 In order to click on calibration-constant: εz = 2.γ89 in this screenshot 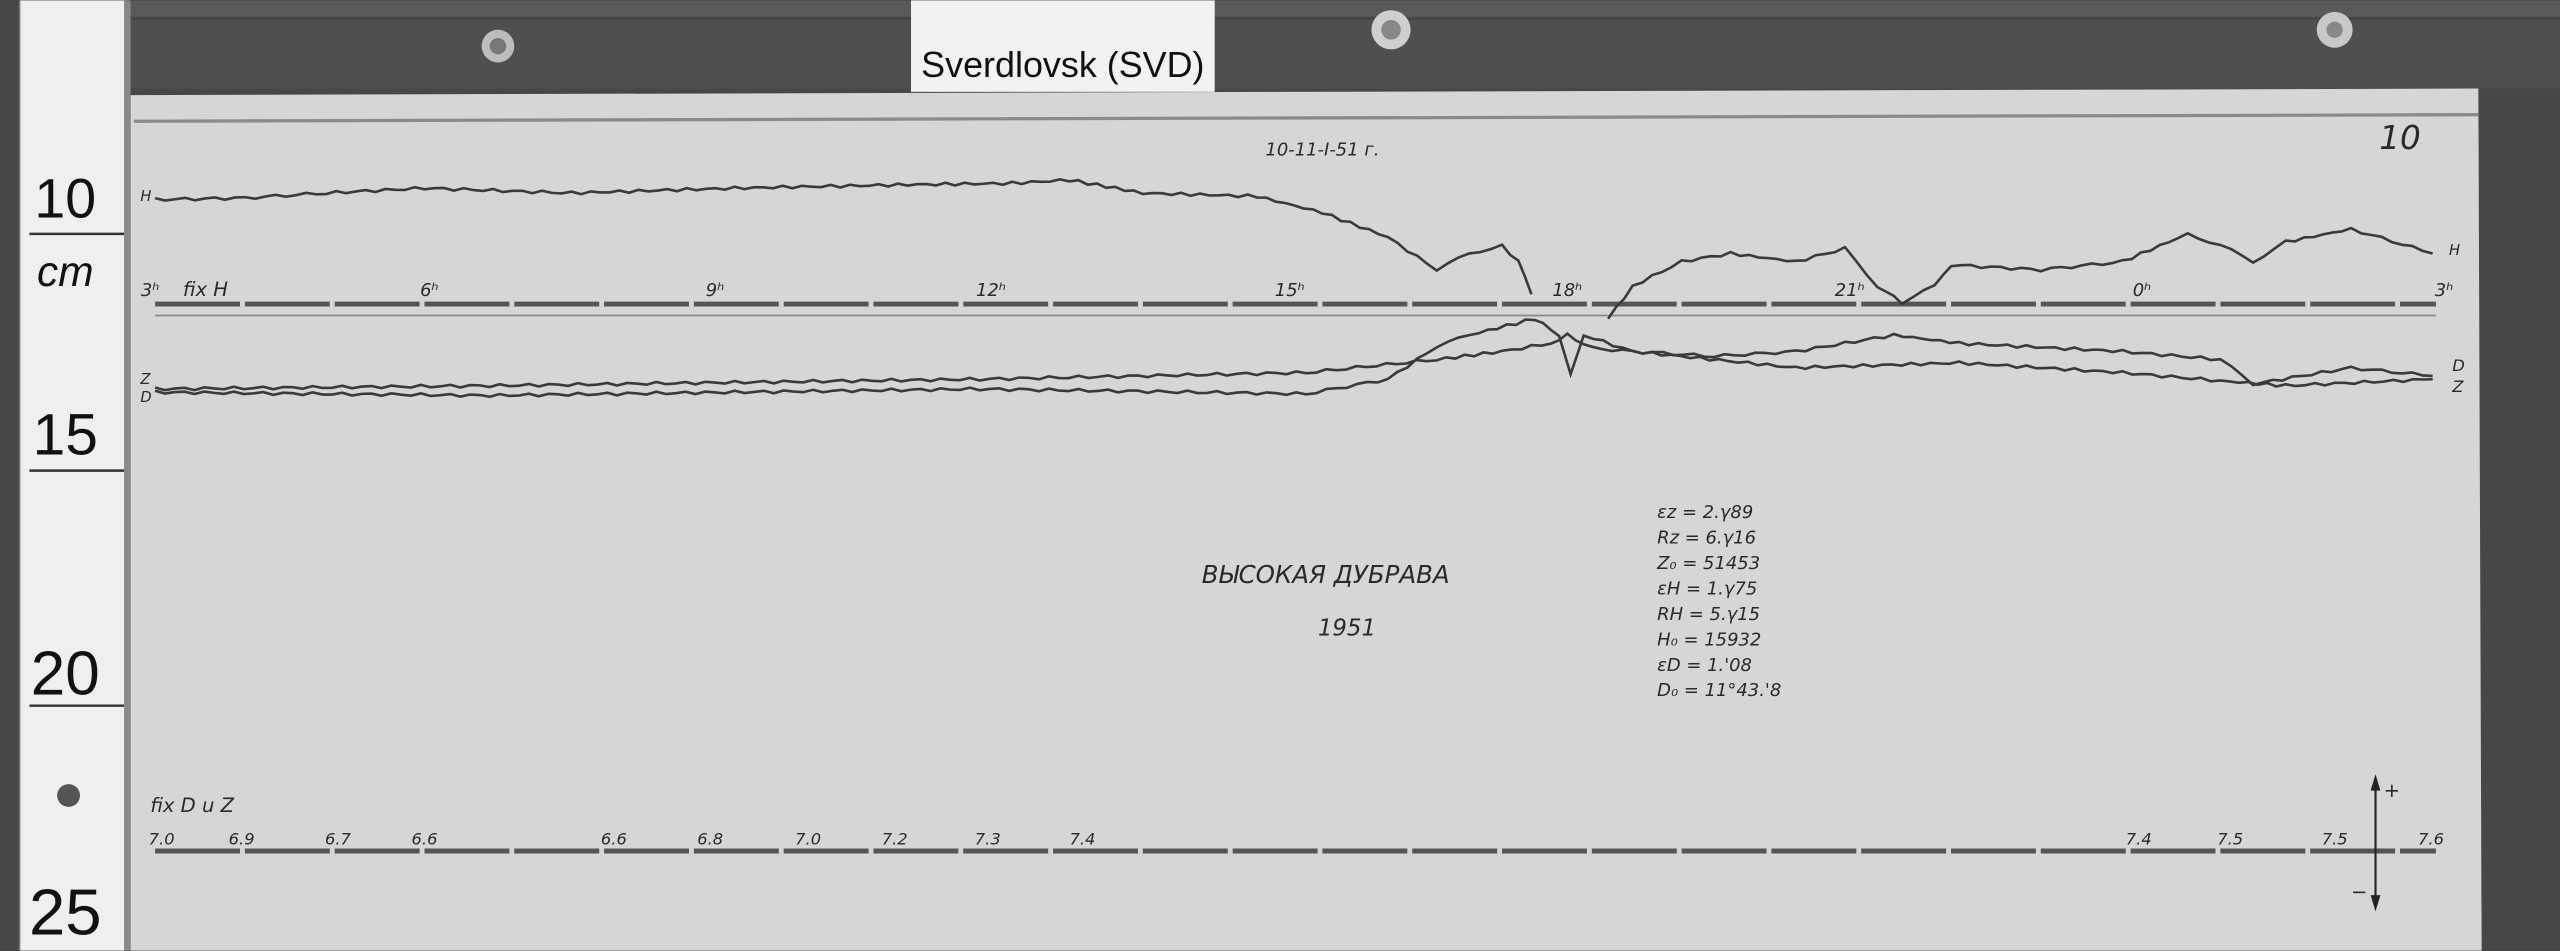, I will do `click(1705, 512)`.